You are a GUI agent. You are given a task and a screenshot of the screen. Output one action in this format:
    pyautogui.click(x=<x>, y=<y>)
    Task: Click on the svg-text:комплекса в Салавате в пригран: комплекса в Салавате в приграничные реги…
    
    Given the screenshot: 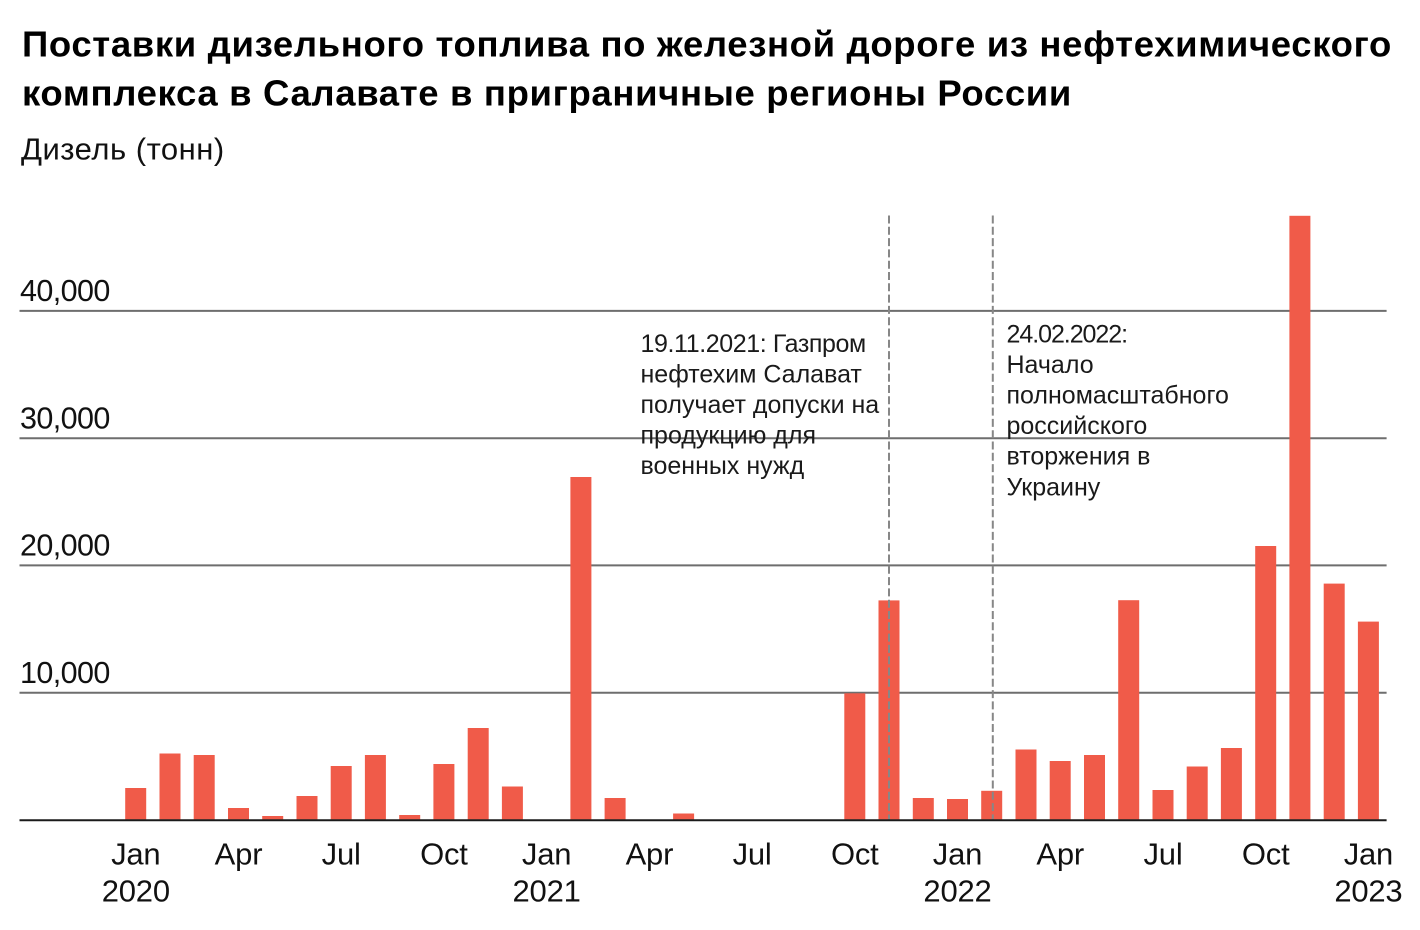 What is the action you would take?
    pyautogui.click(x=547, y=93)
    